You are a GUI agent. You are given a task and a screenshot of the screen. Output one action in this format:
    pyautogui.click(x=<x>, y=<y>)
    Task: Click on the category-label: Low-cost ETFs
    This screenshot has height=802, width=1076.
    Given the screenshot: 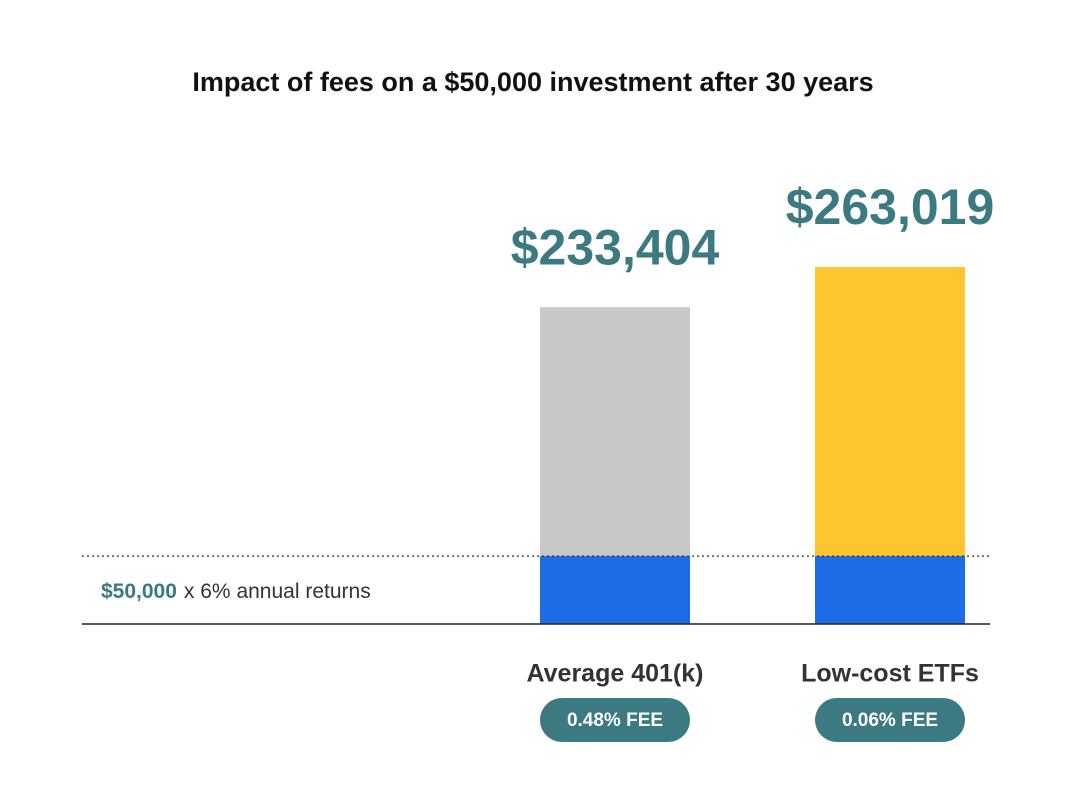 What is the action you would take?
    pyautogui.click(x=890, y=674)
    